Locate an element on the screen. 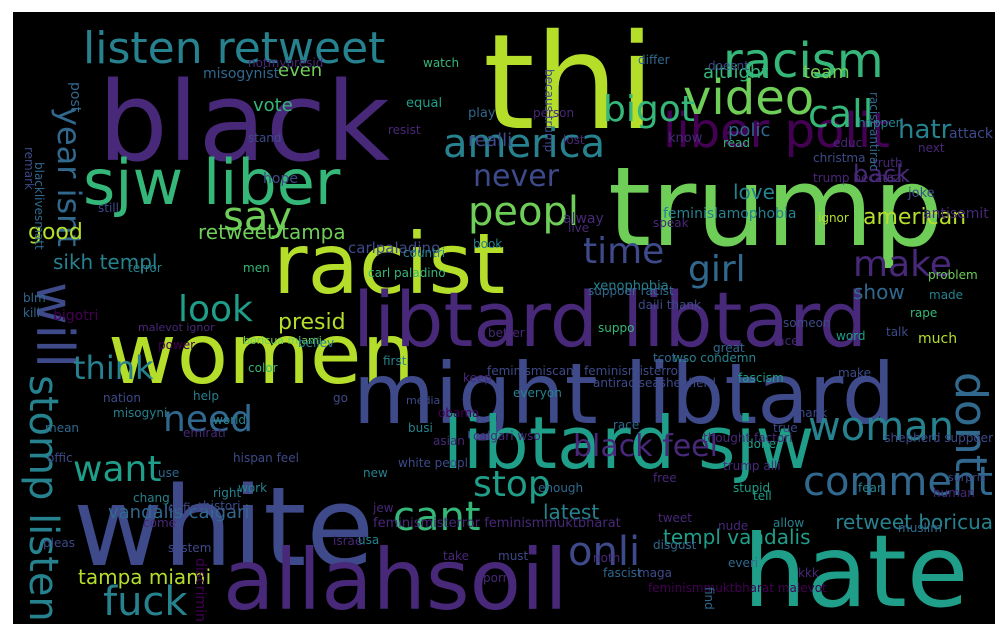 The image size is (1005, 636). word-media: media is located at coordinates (423, 400).